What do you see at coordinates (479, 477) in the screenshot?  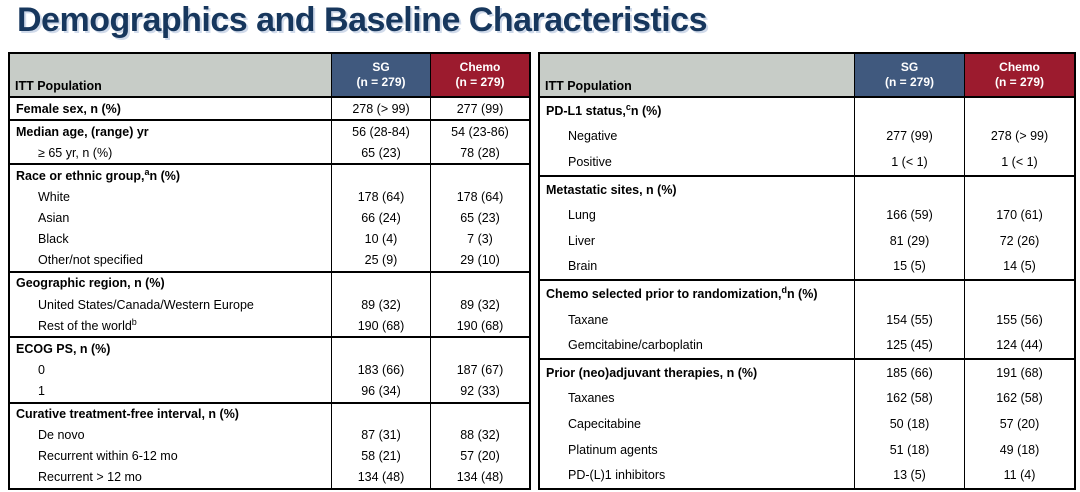 I see `chemo-value: 134 (48)` at bounding box center [479, 477].